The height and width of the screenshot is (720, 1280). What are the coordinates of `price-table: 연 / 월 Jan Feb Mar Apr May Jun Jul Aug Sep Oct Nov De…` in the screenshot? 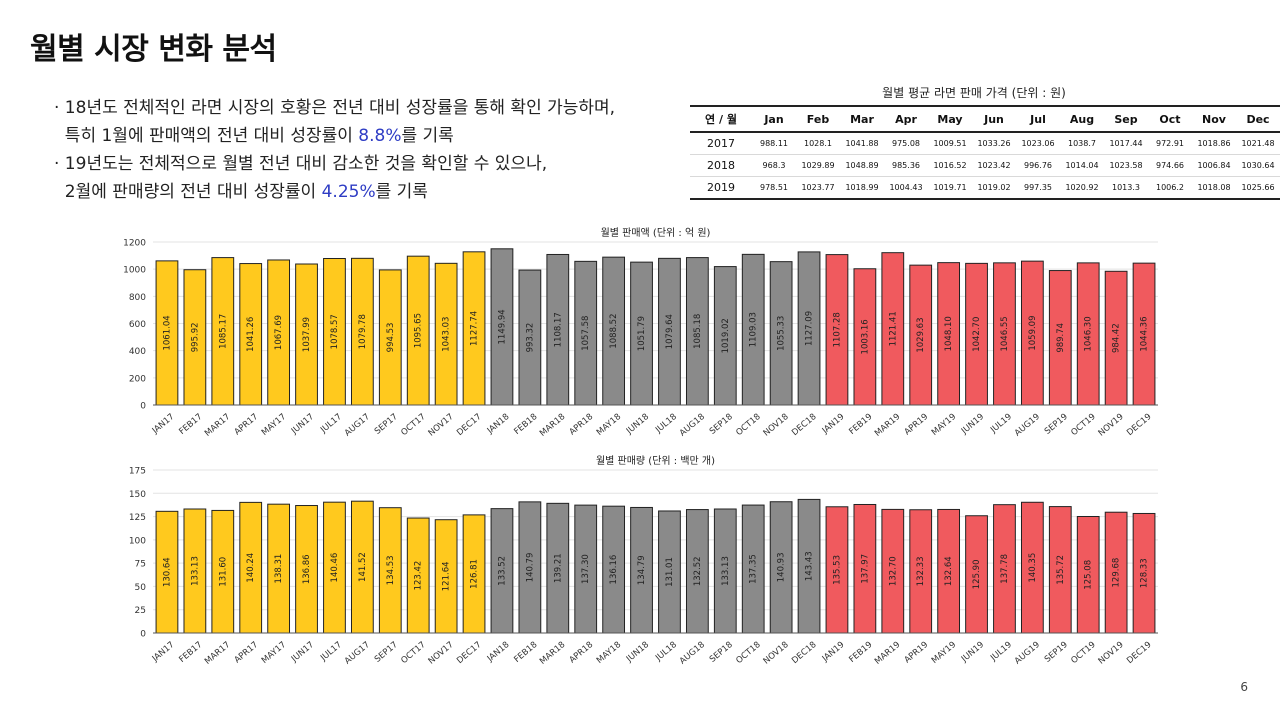 It's located at (985, 152).